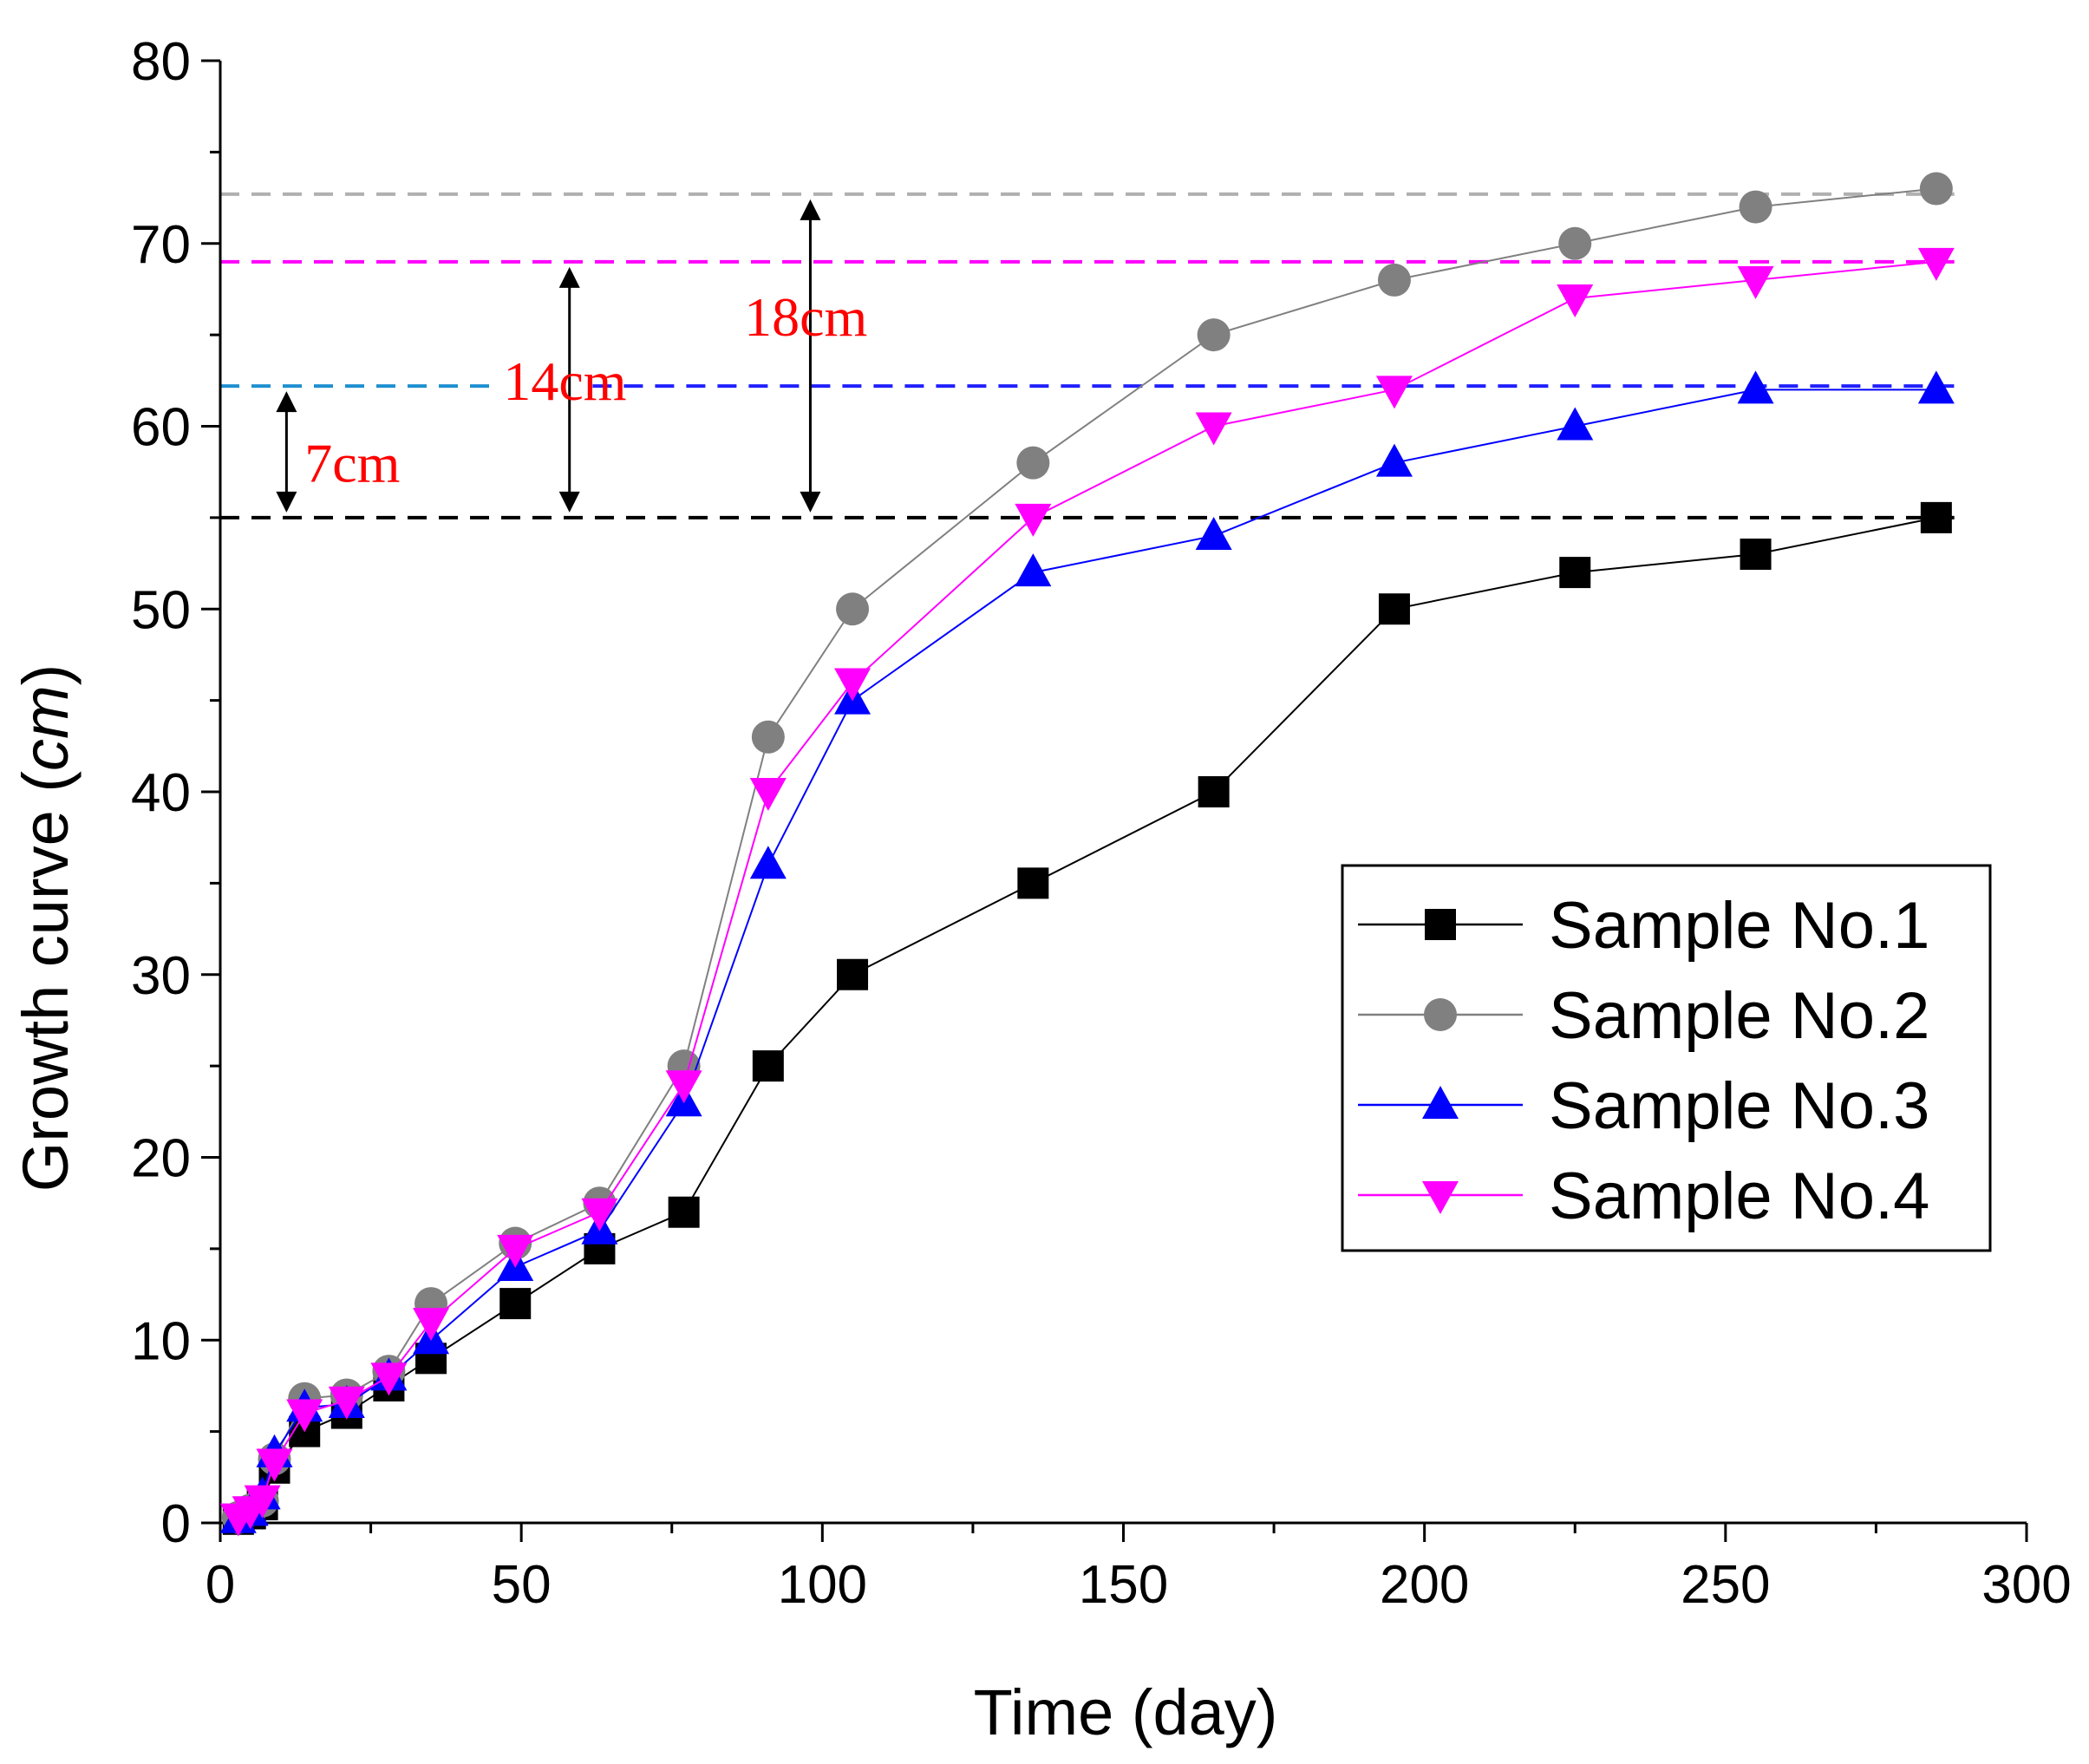 This screenshot has width=2089, height=1764. What do you see at coordinates (161, 976) in the screenshot?
I see `y-tick-label: 30` at bounding box center [161, 976].